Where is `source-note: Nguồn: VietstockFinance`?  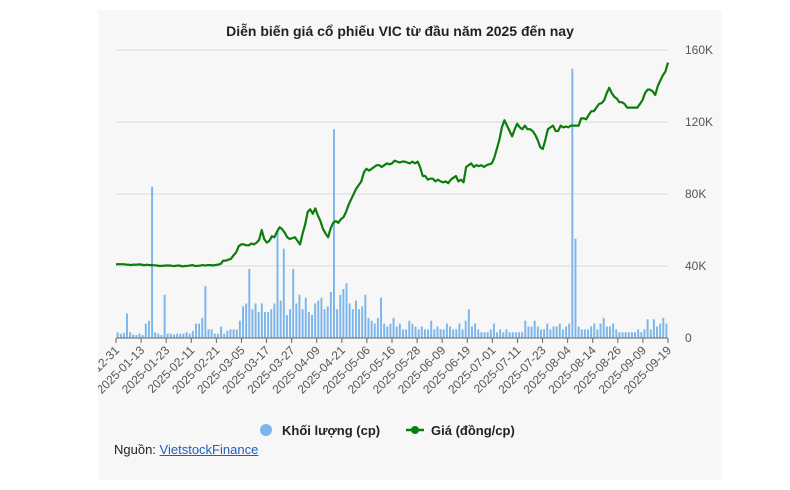
source-note: Nguồn: VietstockFinance is located at coordinates (186, 449).